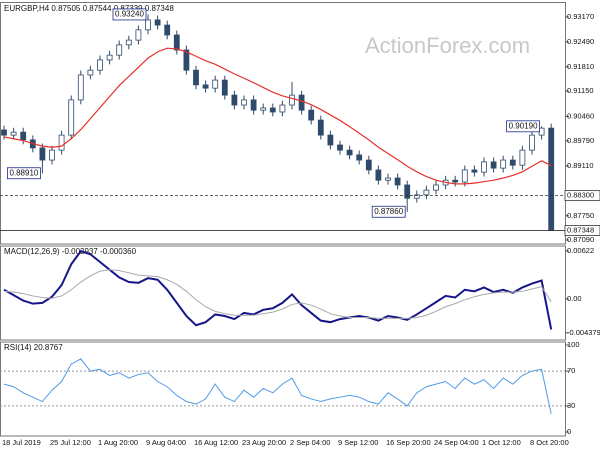 Image resolution: width=600 pixels, height=450 pixels. What do you see at coordinates (571, 405) in the screenshot?
I see `y-tick-label: 30` at bounding box center [571, 405].